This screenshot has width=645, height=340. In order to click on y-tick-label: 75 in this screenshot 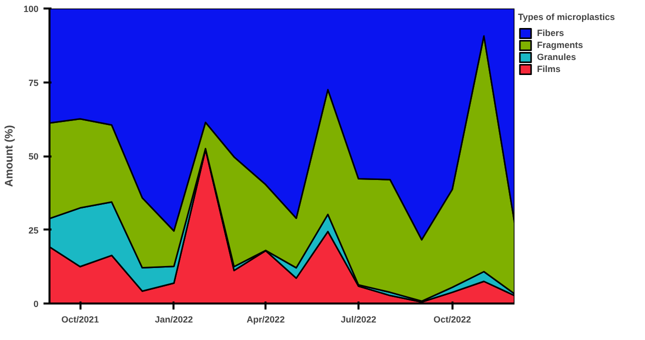, I will do `click(33, 83)`.